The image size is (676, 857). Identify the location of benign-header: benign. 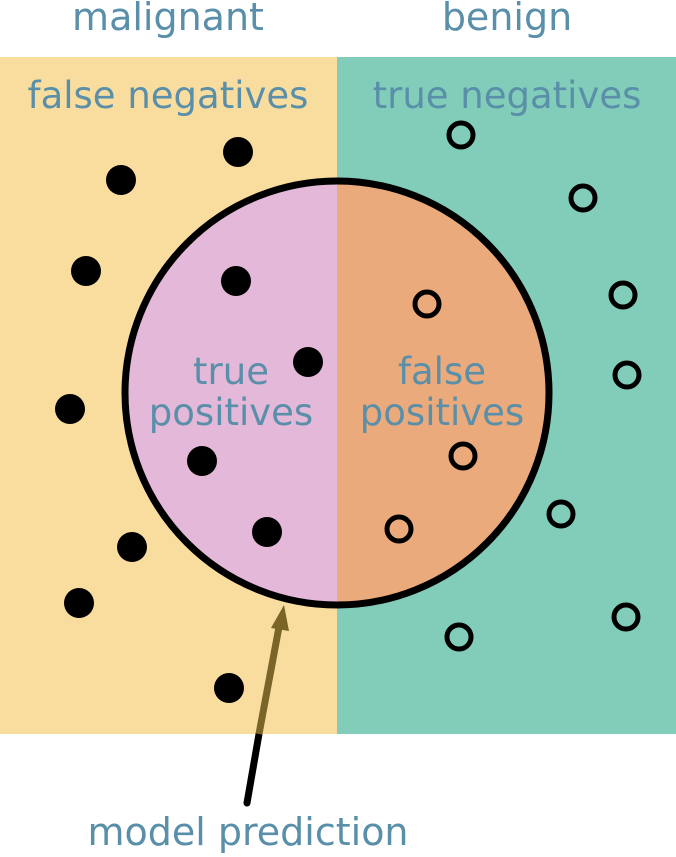
(507, 19).